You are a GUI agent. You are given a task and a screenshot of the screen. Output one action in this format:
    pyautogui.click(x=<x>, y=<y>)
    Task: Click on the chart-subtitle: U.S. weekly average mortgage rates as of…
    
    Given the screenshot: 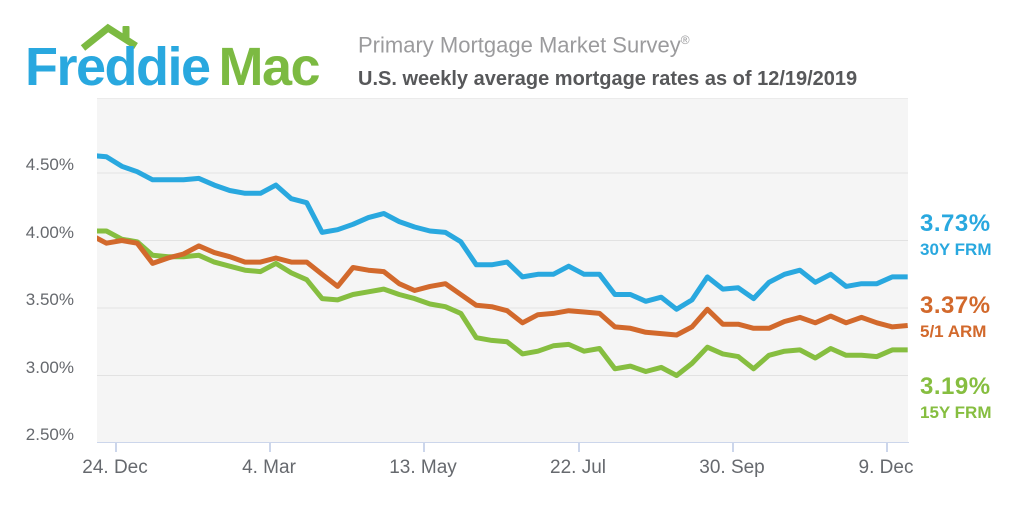 What is the action you would take?
    pyautogui.click(x=608, y=79)
    